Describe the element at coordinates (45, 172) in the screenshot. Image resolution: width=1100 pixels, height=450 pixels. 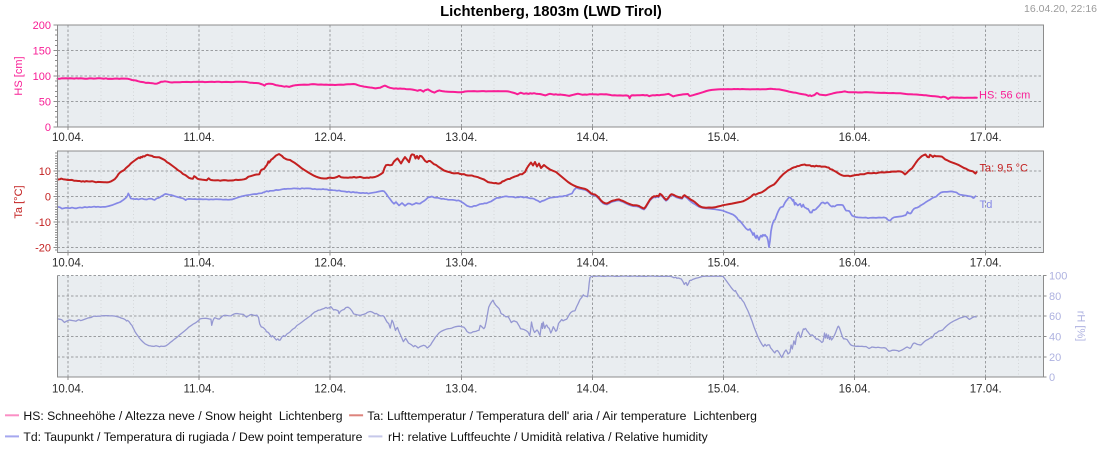
I see `svg-text: 10` at that location.